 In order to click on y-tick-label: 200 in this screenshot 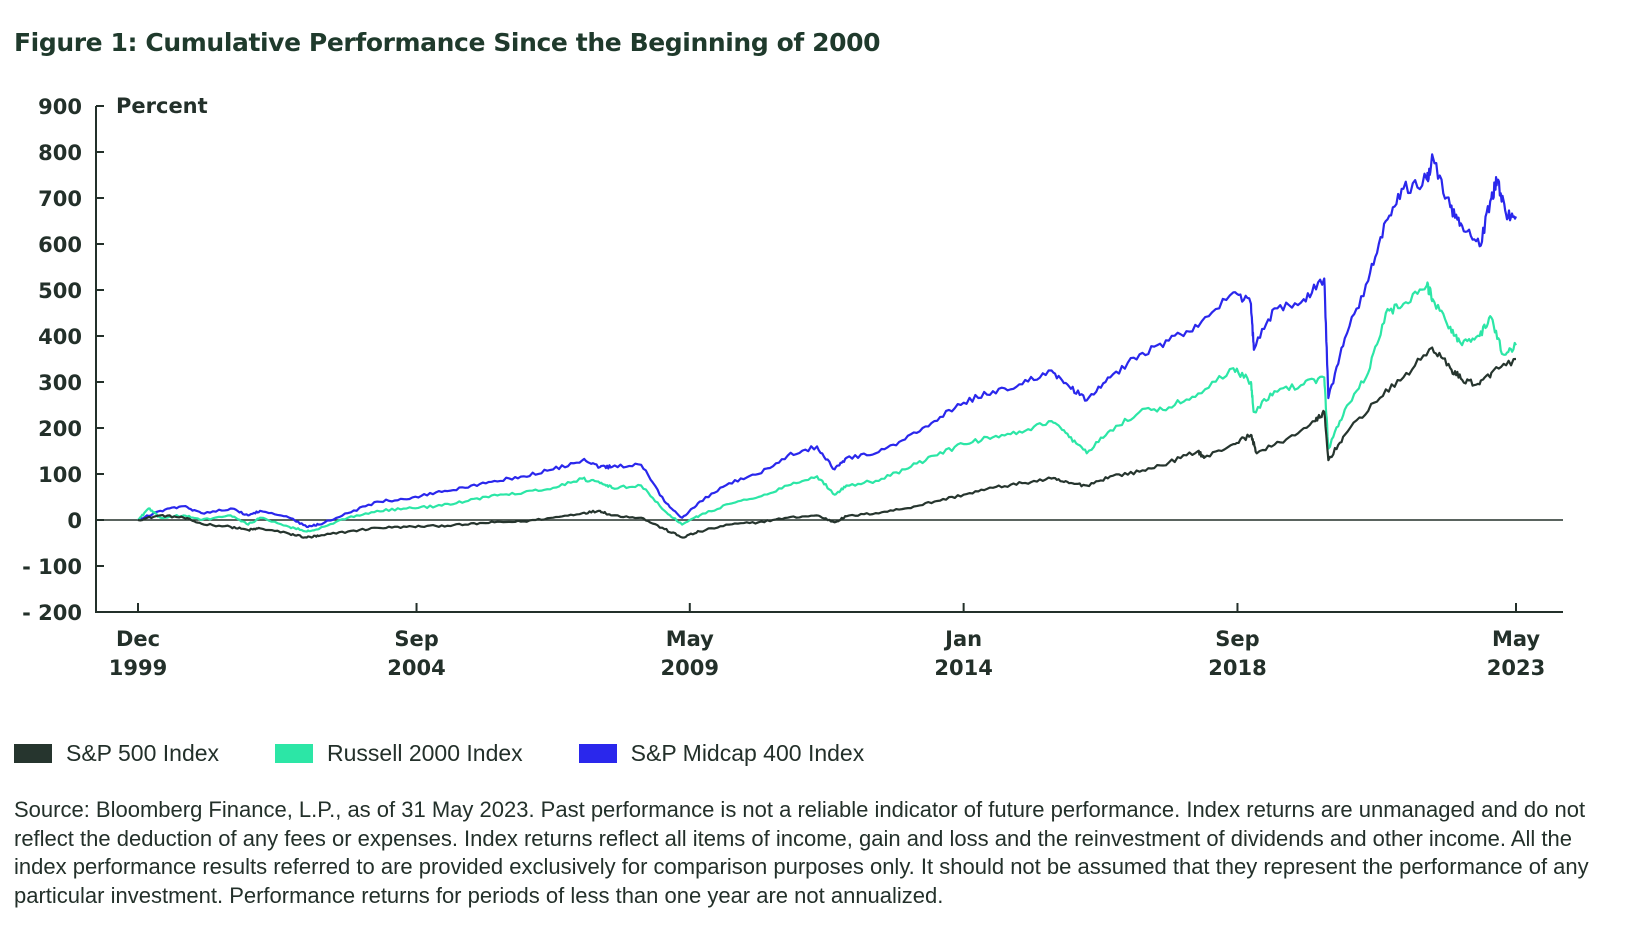, I will do `click(60, 429)`.